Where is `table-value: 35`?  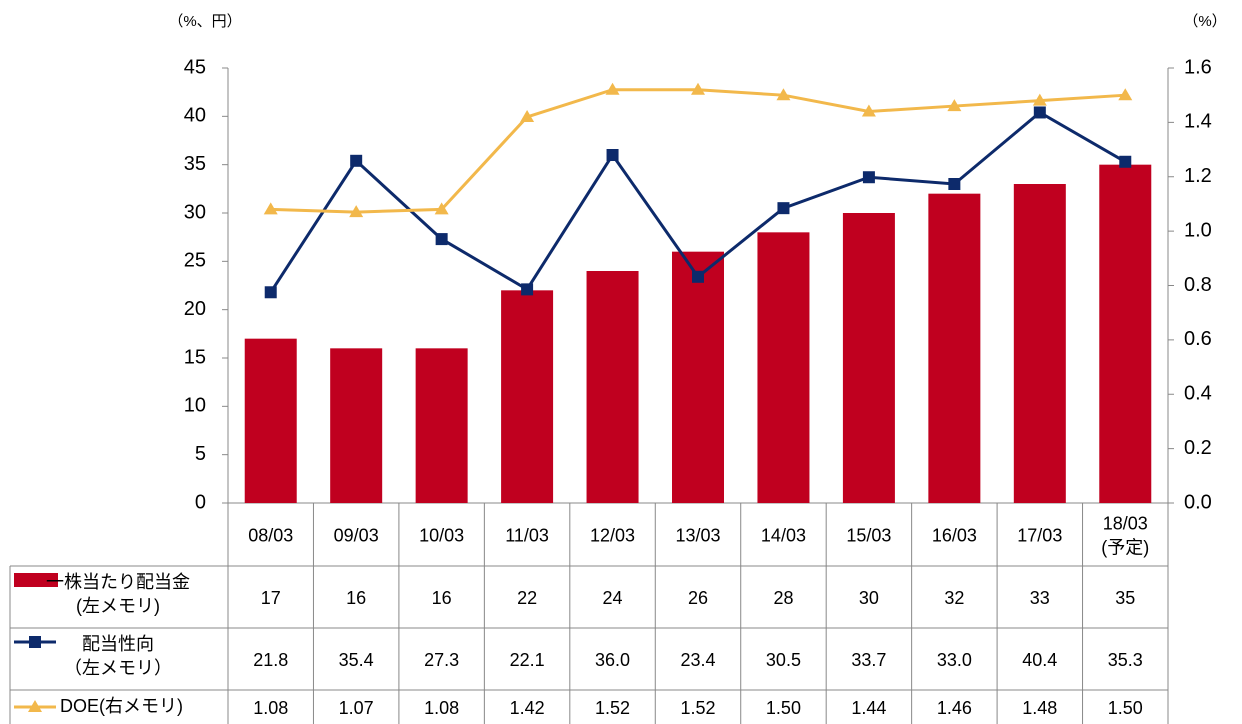 table-value: 35 is located at coordinates (1125, 598).